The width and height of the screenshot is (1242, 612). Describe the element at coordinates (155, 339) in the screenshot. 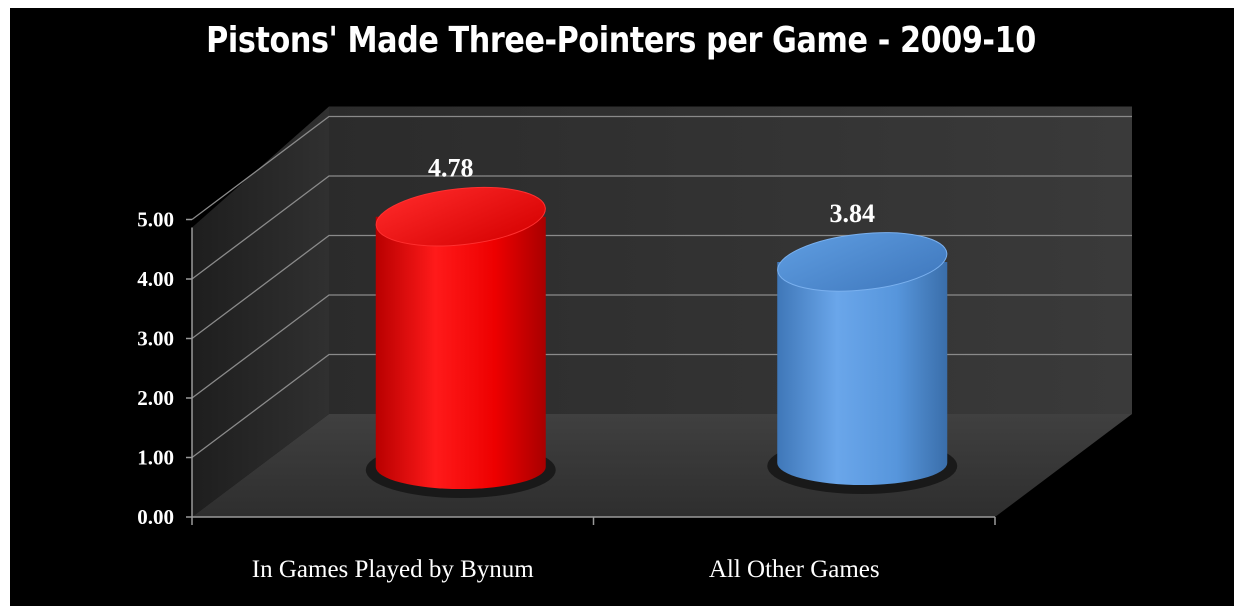

I see `y-tick-label: 3.00` at that location.